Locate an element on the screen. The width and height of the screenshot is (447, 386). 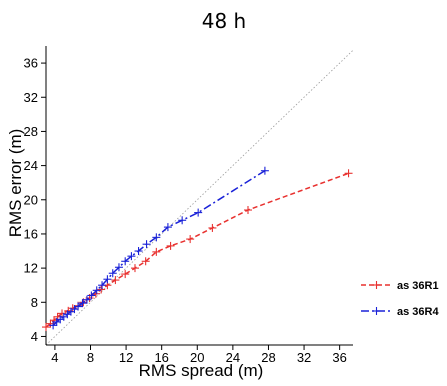
x-tick-label: 12 is located at coordinates (126, 357).